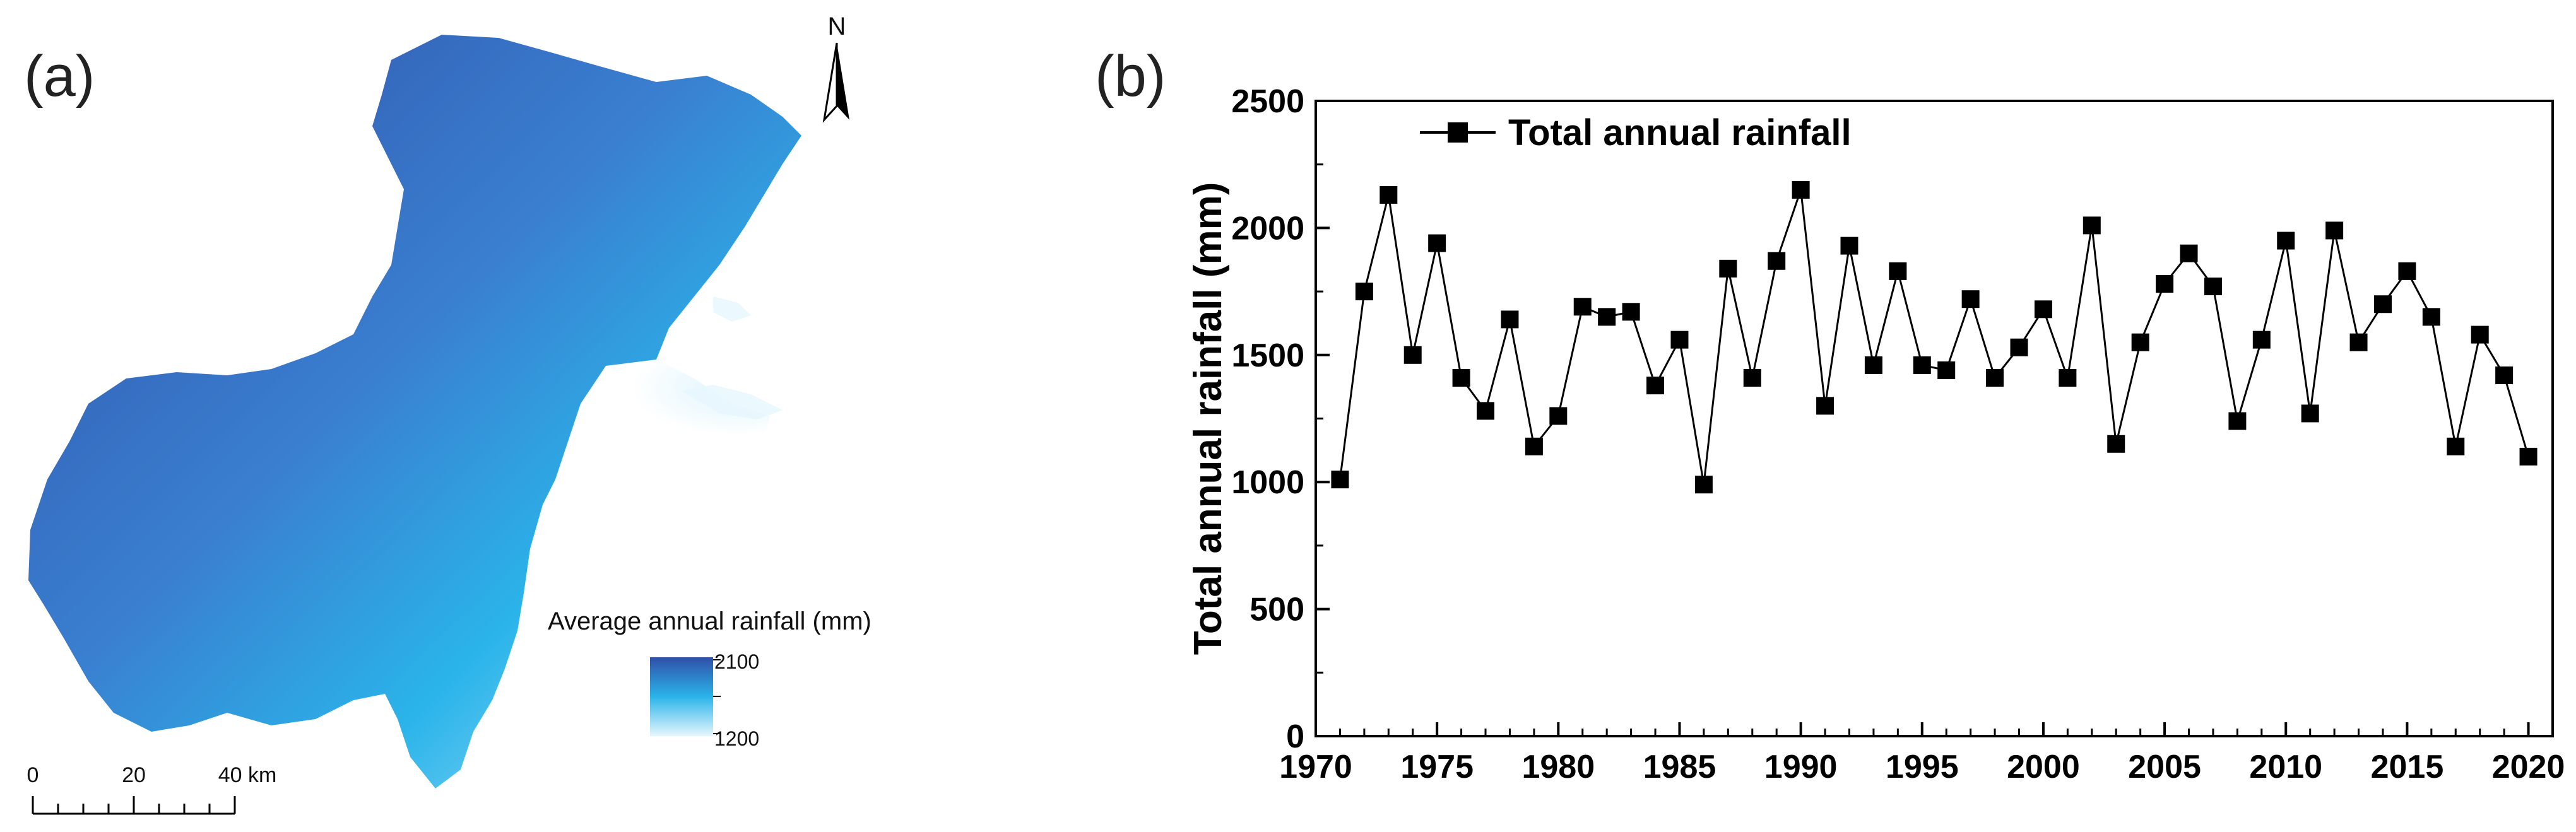  Describe the element at coordinates (733, 357) in the screenshot. I see `coastal-islands` at that location.